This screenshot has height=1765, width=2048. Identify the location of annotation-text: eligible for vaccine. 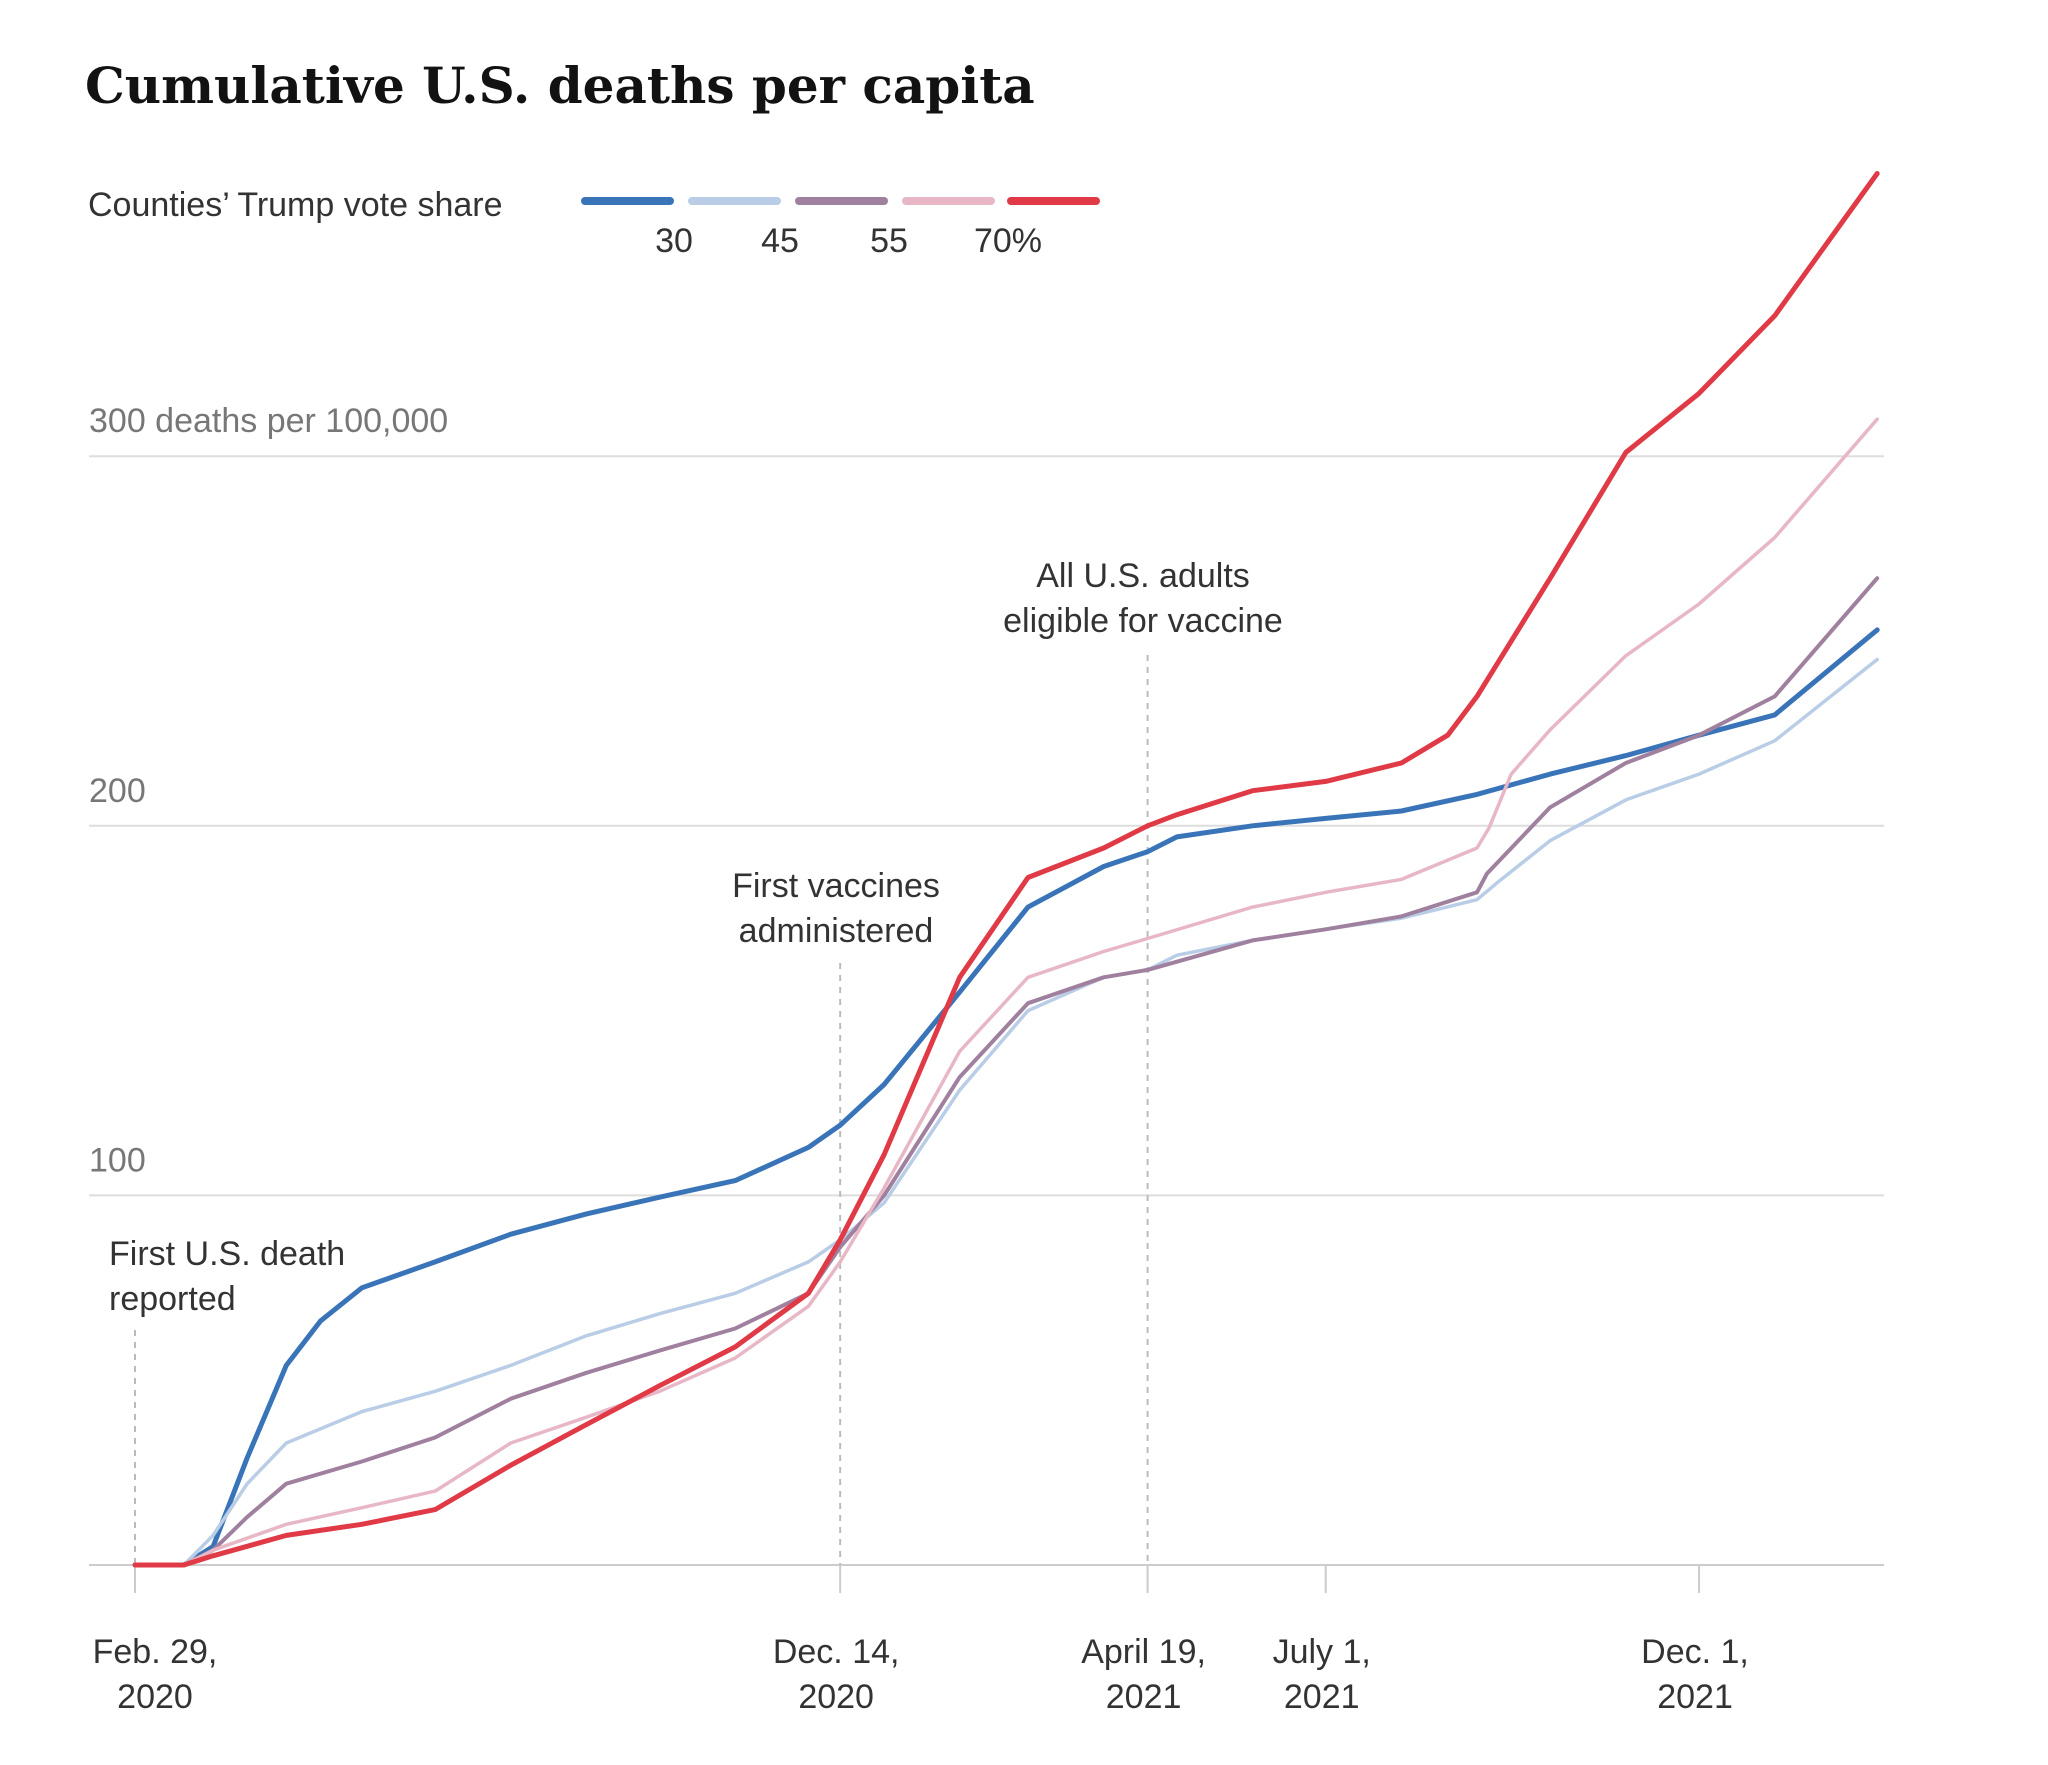
(1143, 621).